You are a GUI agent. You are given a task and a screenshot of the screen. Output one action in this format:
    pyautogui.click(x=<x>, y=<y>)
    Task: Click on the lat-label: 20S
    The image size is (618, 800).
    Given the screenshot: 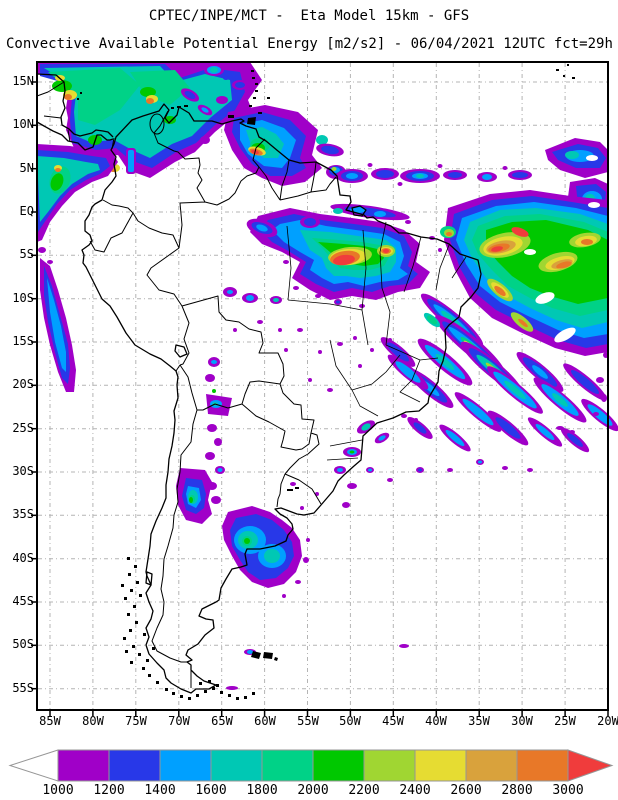 What is the action you would take?
    pyautogui.click(x=23, y=384)
    